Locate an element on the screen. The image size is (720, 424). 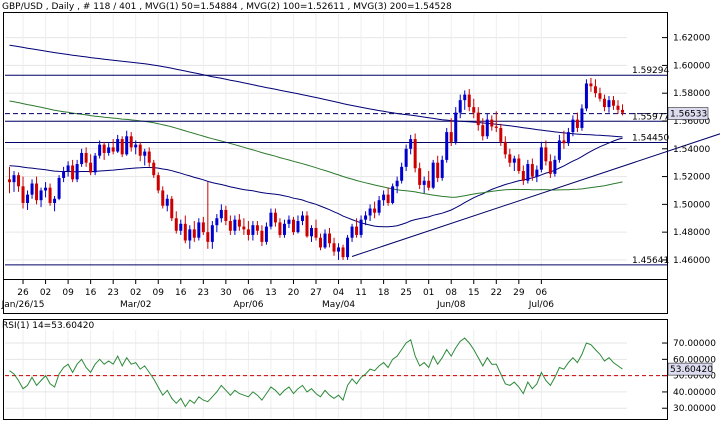
rsi-line is located at coordinates (316, 372).